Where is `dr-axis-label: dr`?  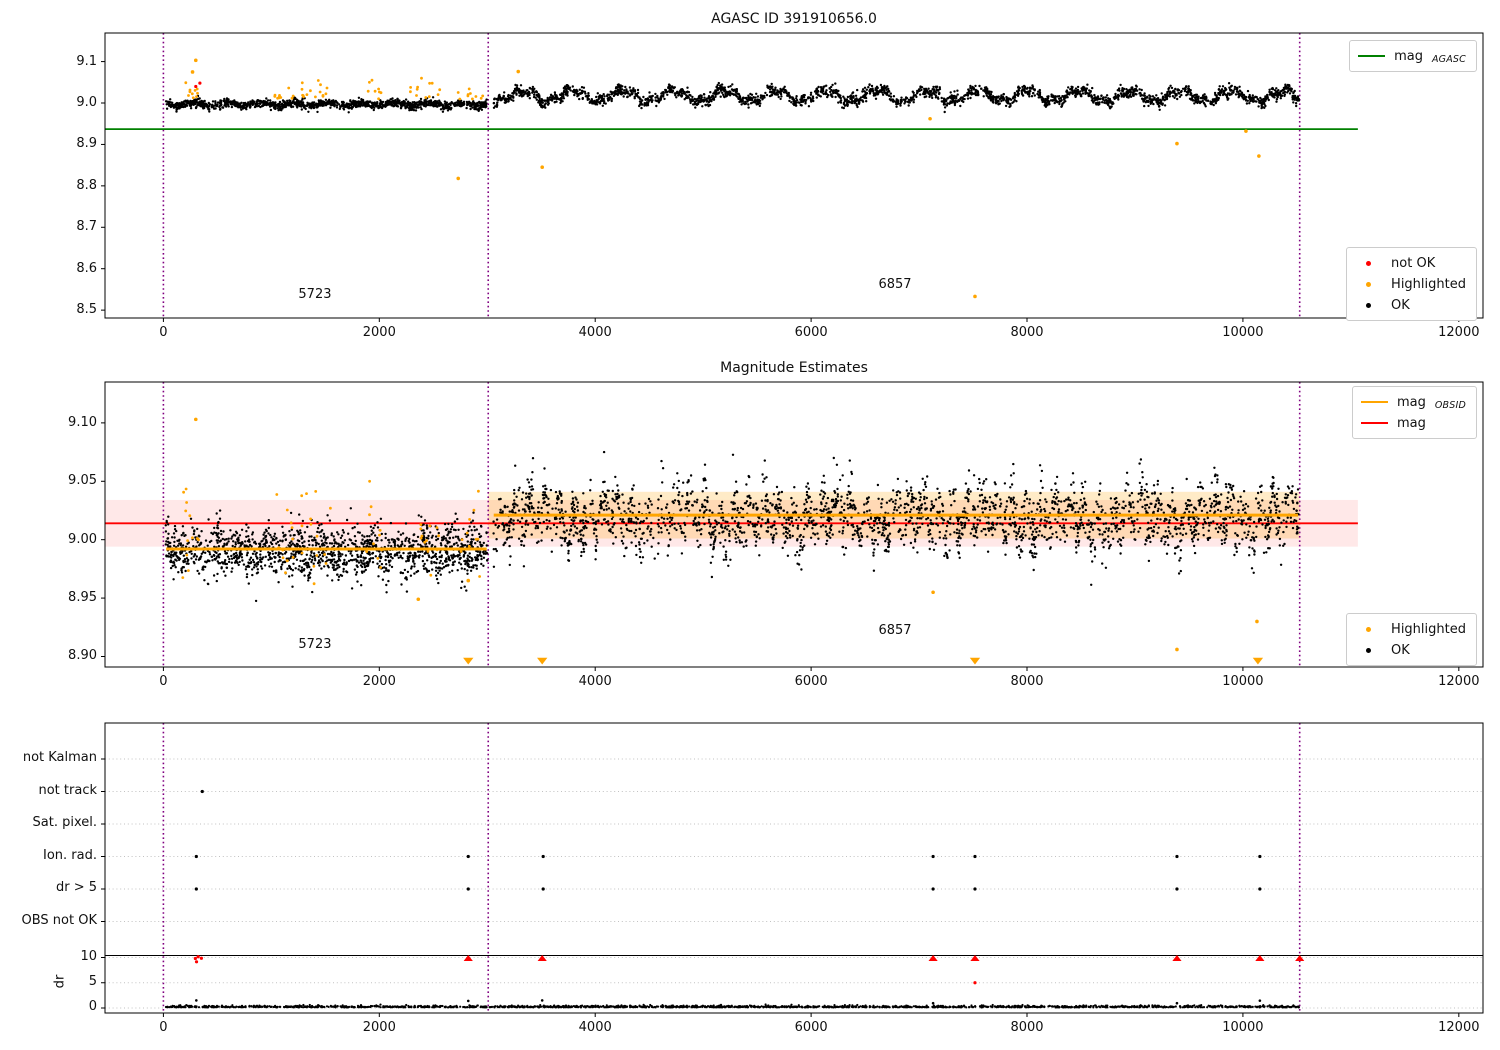
dr-axis-label: dr is located at coordinates (60, 981).